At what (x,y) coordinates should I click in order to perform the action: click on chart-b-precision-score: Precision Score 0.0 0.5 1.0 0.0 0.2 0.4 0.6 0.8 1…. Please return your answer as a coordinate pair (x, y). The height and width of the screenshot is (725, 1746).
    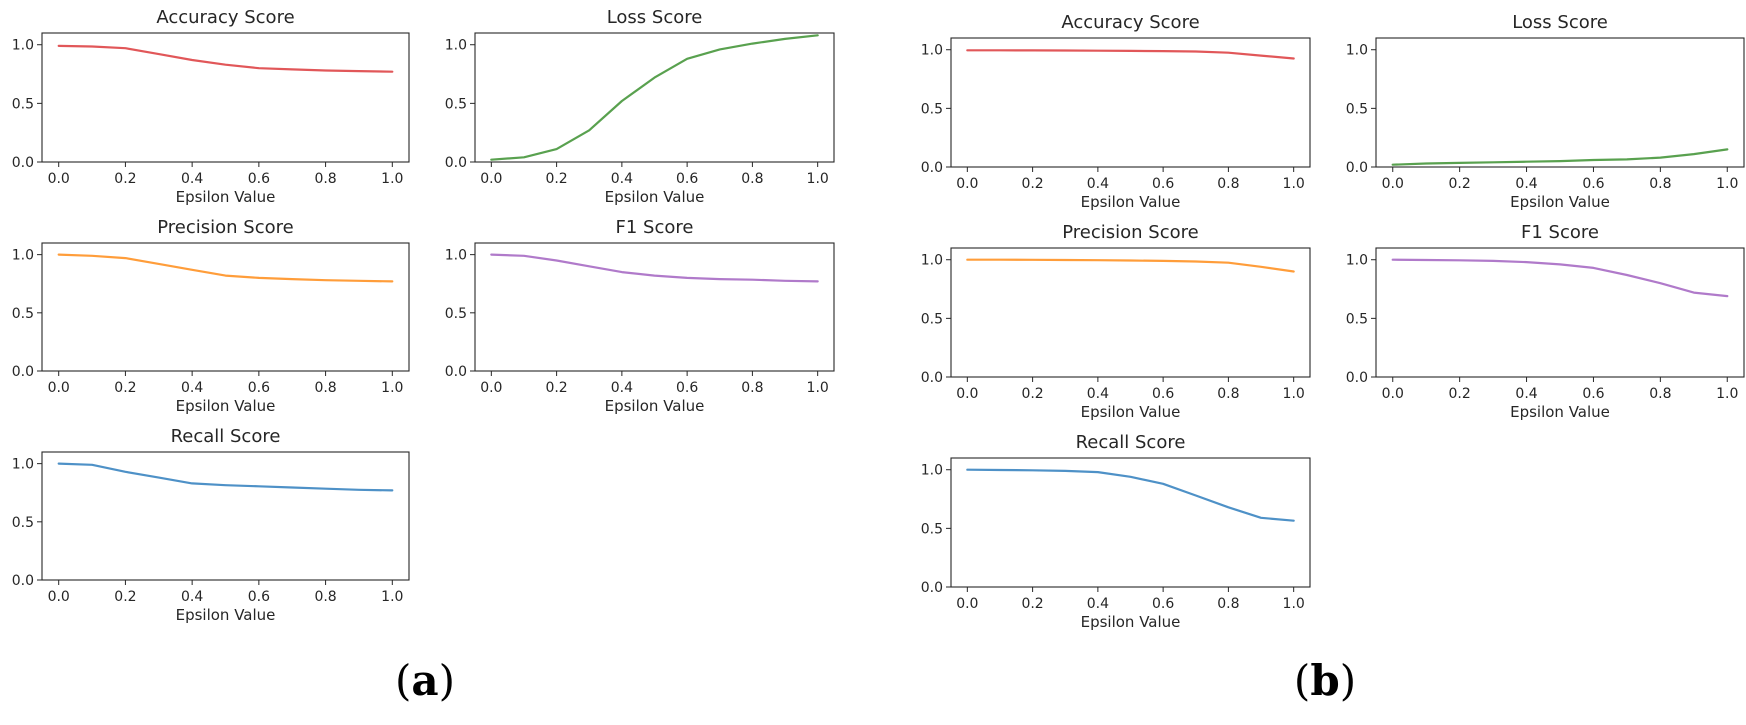
    Looking at the image, I should click on (1116, 321).